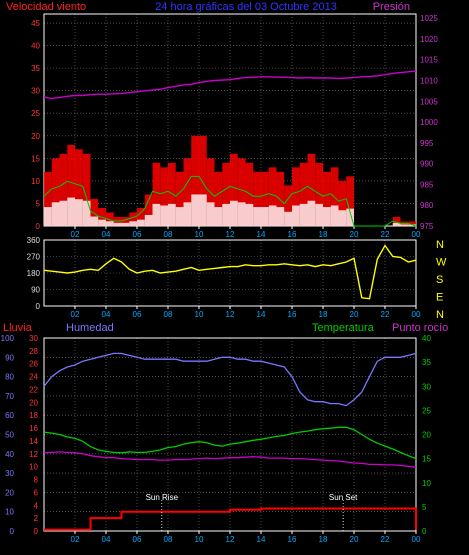 The height and width of the screenshot is (555, 469). What do you see at coordinates (9, 396) in the screenshot?
I see `humidity-tick-label: 70` at bounding box center [9, 396].